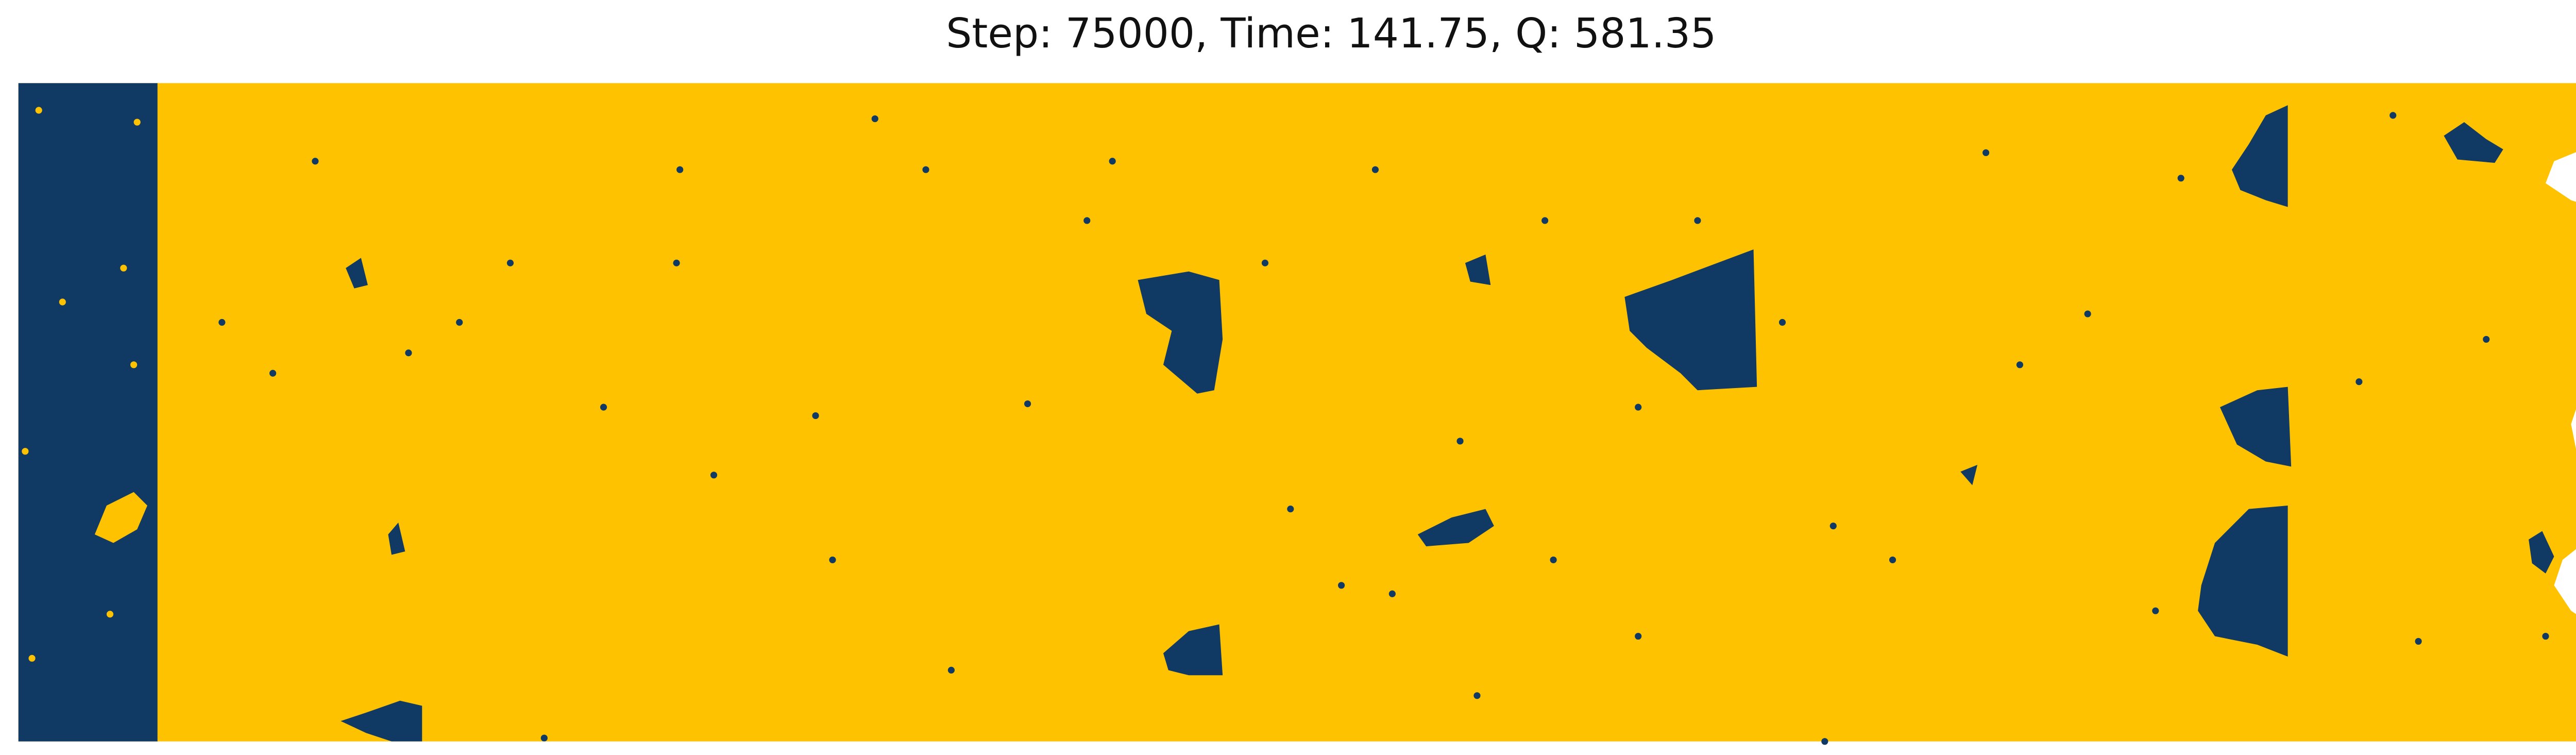 The height and width of the screenshot is (755, 2576). I want to click on title: Step: 75000, Time: 141.75, Q: 581.35, so click(1331, 33).